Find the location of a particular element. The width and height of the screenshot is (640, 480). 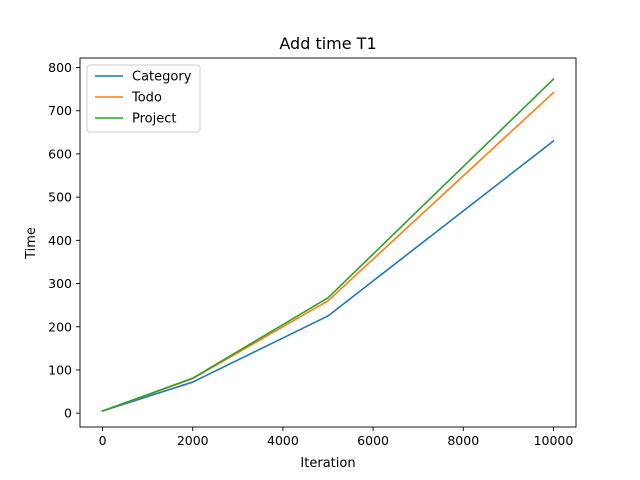

x-axis-label: Iteration is located at coordinates (327, 463).